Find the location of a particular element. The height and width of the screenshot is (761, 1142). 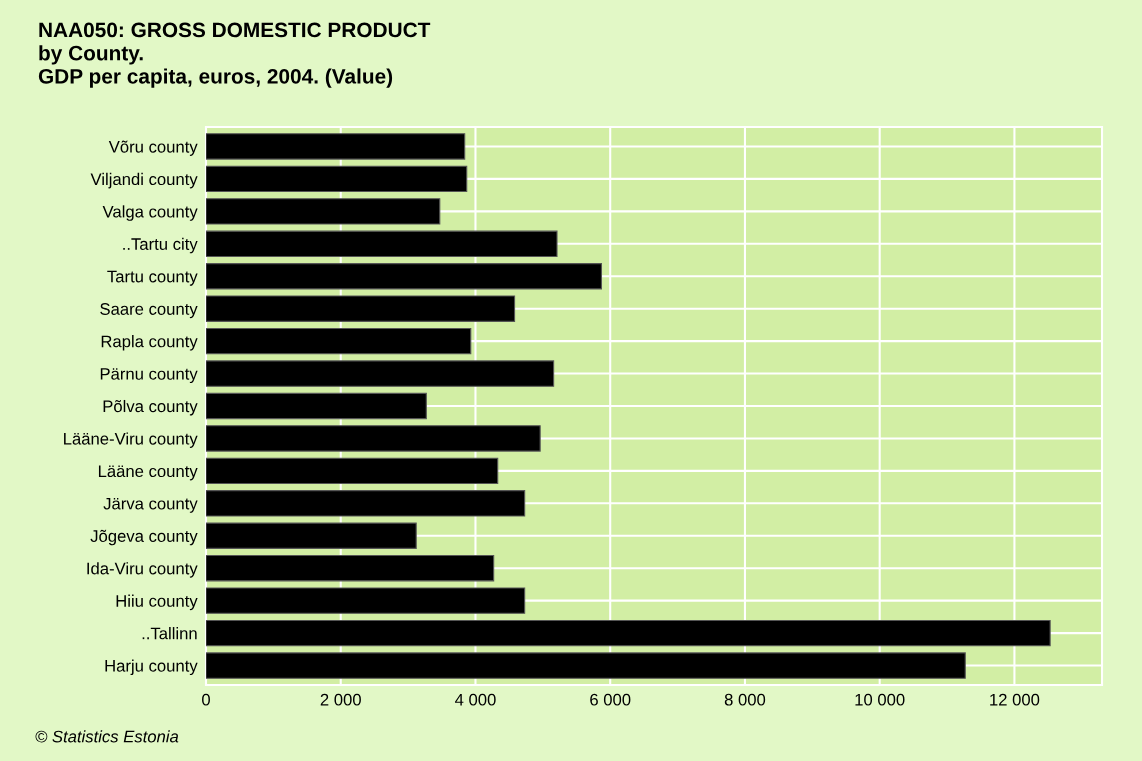

y-tick-label: Lääne county is located at coordinates (148, 473).